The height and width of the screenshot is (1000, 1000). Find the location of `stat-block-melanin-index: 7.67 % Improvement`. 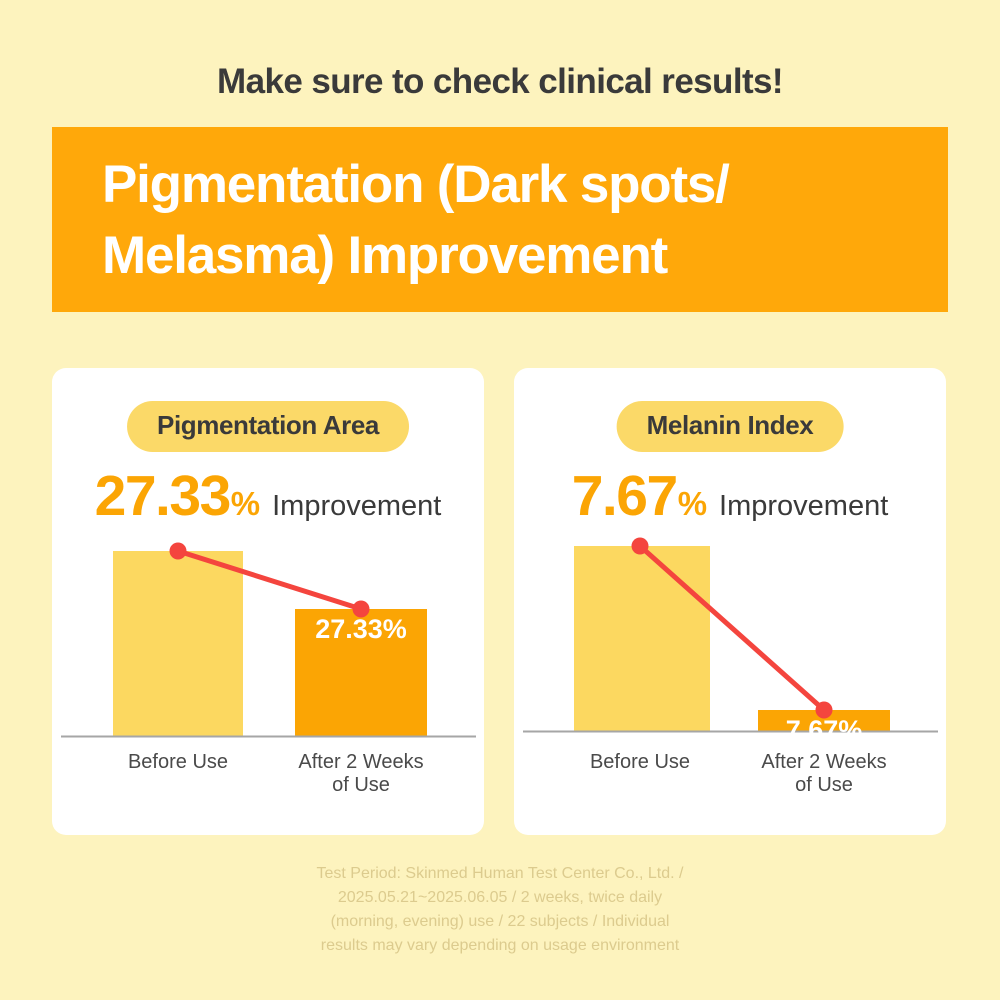

stat-block-melanin-index: 7.67 % Improvement is located at coordinates (730, 496).